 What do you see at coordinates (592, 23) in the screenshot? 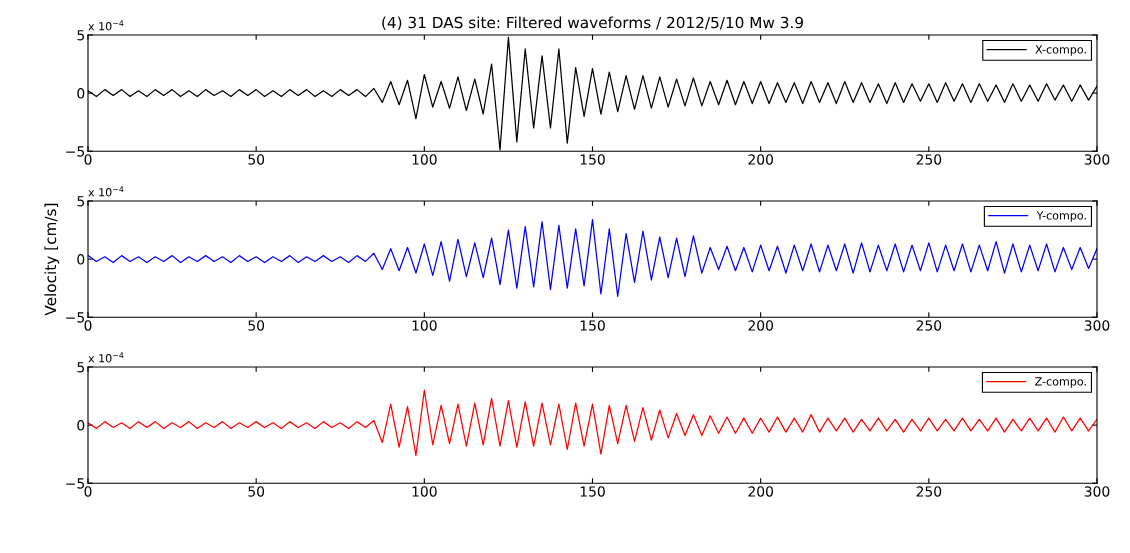
I see `chart-title: (4) 31 DAS site: Filtered waveforms / 2012/5/10 Mw 3.9` at bounding box center [592, 23].